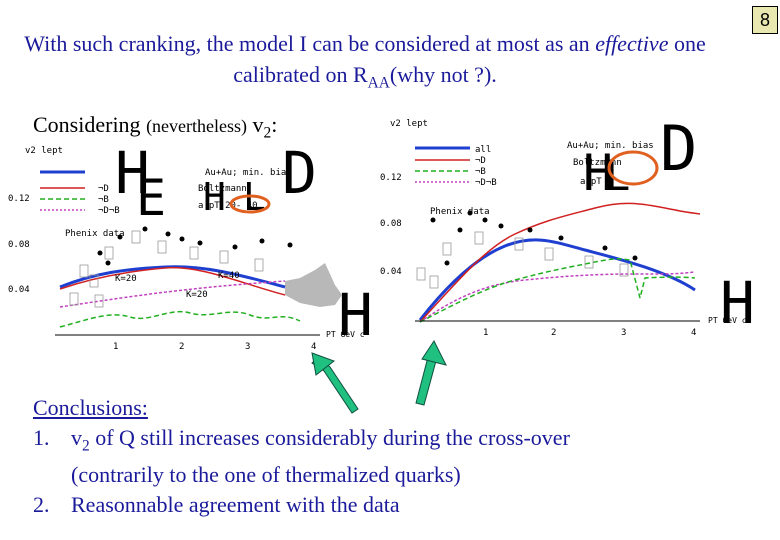 Image resolution: width=780 pixels, height=540 pixels. I want to click on right-legend-2: ¬B, so click(480, 172).